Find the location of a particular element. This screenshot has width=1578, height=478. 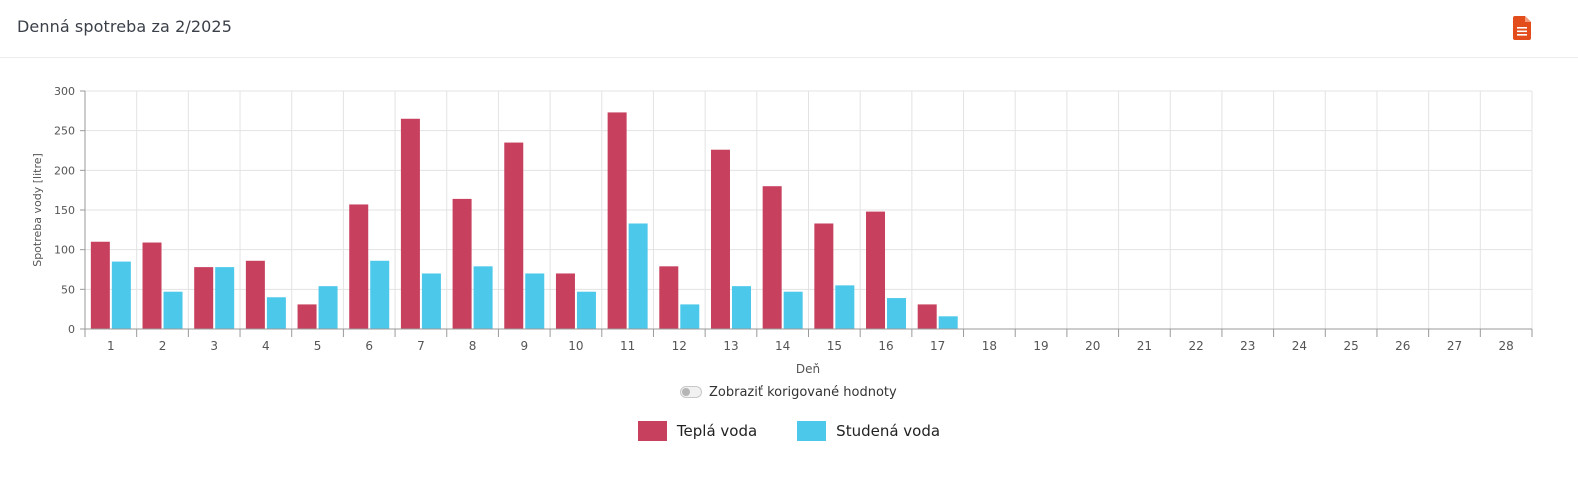

toggle-label: Zobraziť korigované hodnoty is located at coordinates (803, 392).